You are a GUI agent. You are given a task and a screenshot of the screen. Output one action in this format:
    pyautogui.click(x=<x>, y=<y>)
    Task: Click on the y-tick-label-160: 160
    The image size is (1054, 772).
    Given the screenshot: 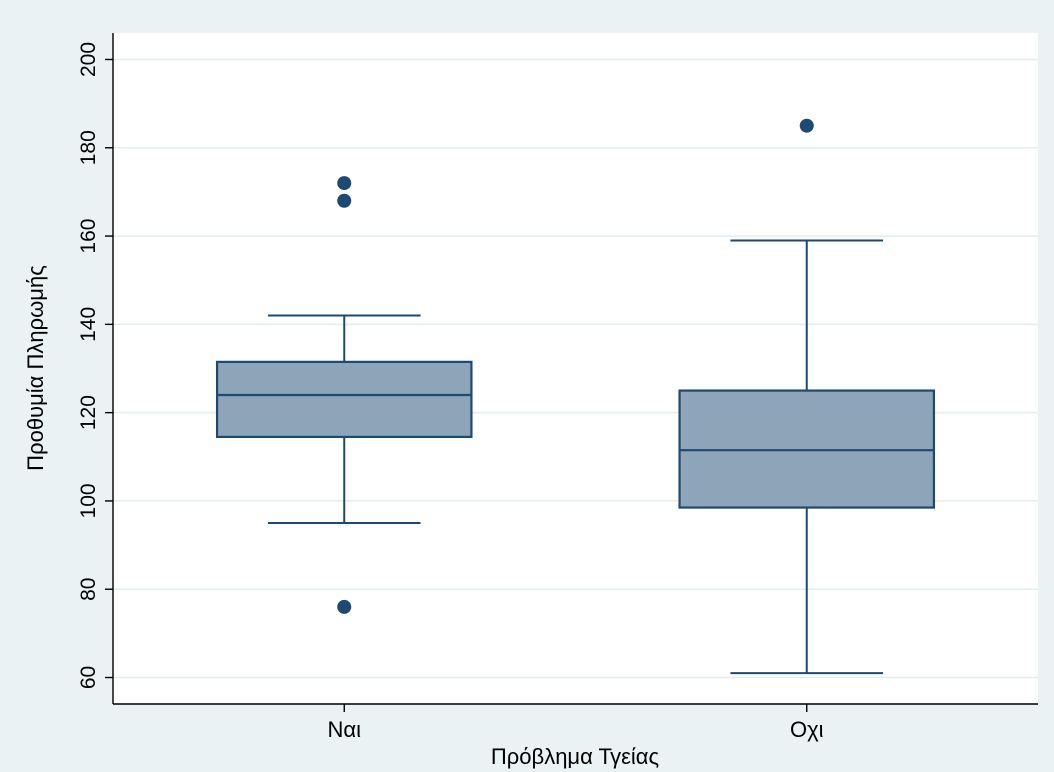 What is the action you would take?
    pyautogui.click(x=88, y=236)
    